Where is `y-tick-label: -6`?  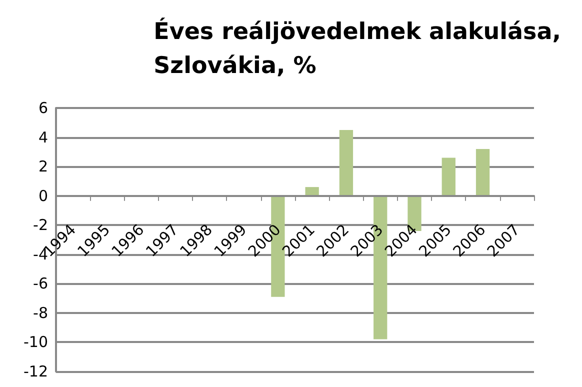
y-tick-label: -6 is located at coordinates (40, 283).